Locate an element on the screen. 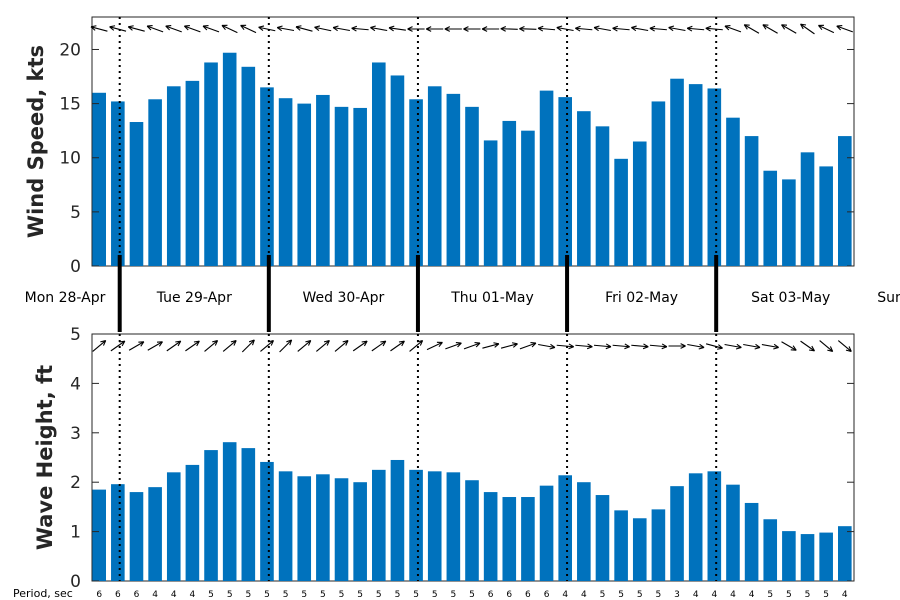 Image resolution: width=900 pixels, height=600 pixels. period-value: 3 is located at coordinates (677, 595).